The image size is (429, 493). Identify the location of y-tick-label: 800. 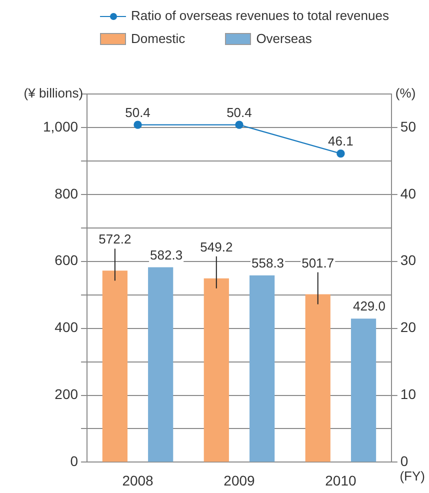
(66, 193).